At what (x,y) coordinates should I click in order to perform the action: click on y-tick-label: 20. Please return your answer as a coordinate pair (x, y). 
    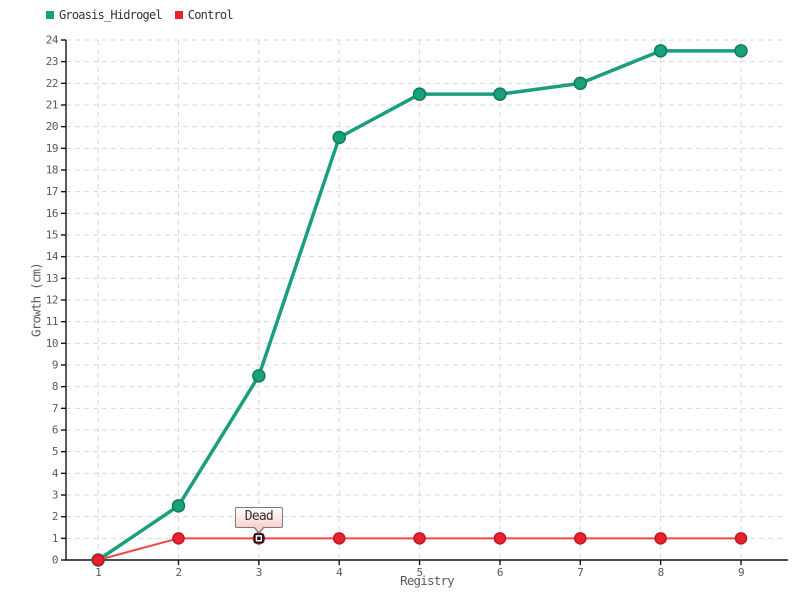
    Looking at the image, I should click on (52, 126).